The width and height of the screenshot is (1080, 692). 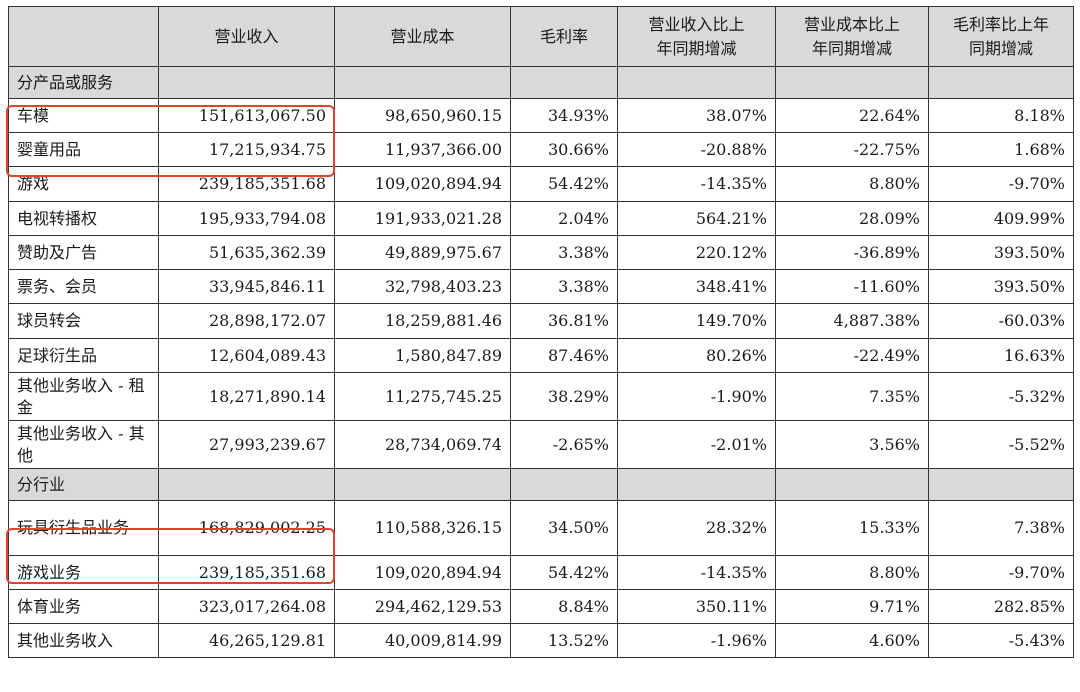 What do you see at coordinates (696, 640) in the screenshot?
I see `data-cell: -1.96%` at bounding box center [696, 640].